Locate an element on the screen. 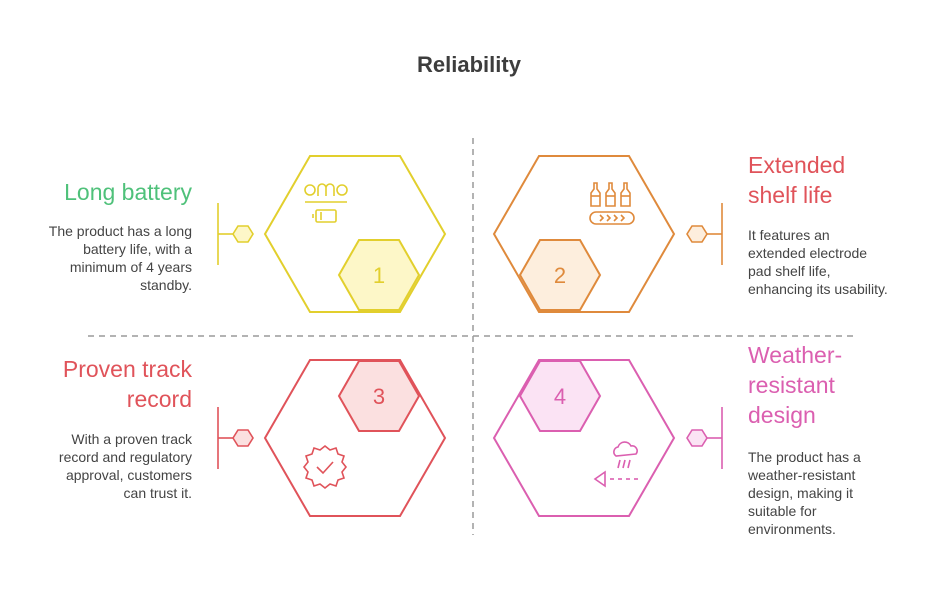 The width and height of the screenshot is (938, 615). number-3: 3 is located at coordinates (379, 396).